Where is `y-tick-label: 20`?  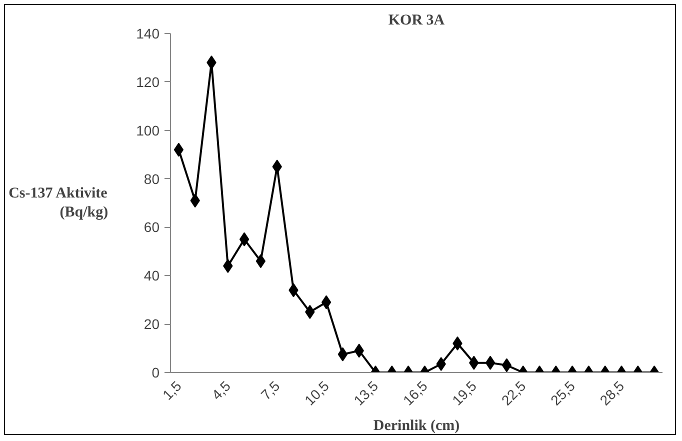
y-tick-label: 20 is located at coordinates (152, 324).